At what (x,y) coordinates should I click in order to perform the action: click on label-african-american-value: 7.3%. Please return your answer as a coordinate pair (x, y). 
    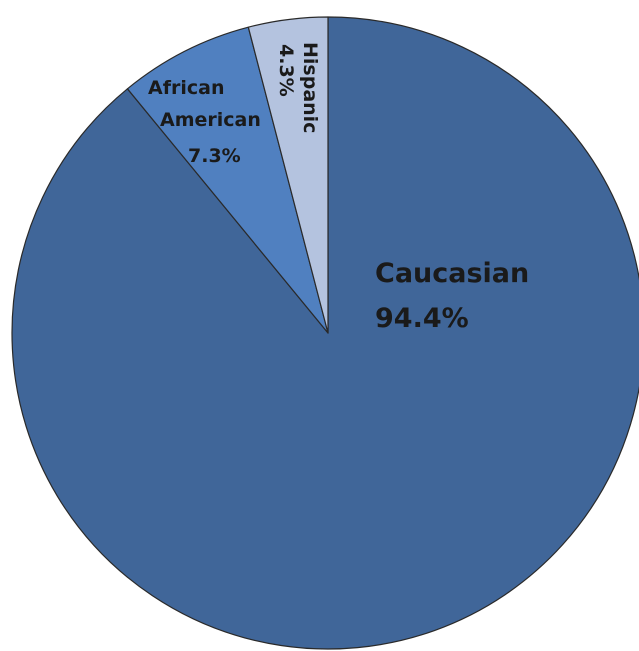
    Looking at the image, I should click on (214, 156).